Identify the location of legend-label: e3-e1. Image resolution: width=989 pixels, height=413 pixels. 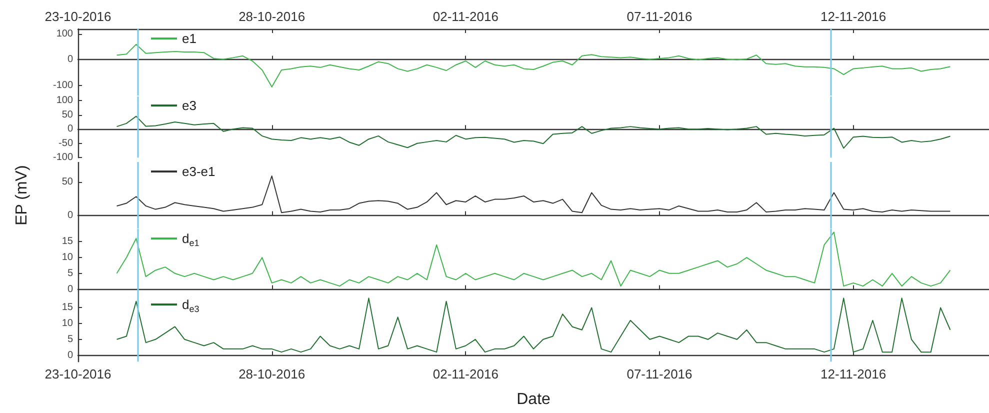
(199, 172).